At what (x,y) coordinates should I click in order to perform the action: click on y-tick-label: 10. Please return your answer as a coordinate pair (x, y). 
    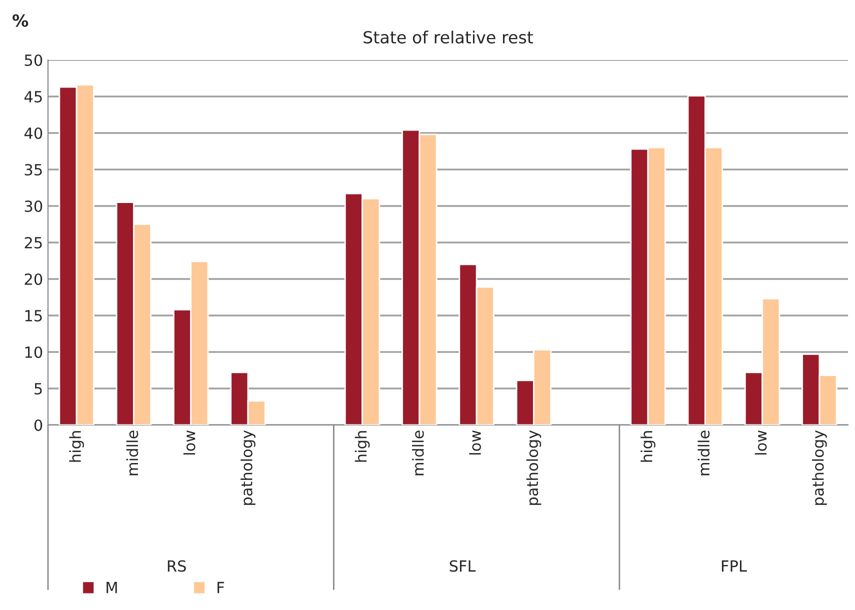
    Looking at the image, I should click on (33, 352).